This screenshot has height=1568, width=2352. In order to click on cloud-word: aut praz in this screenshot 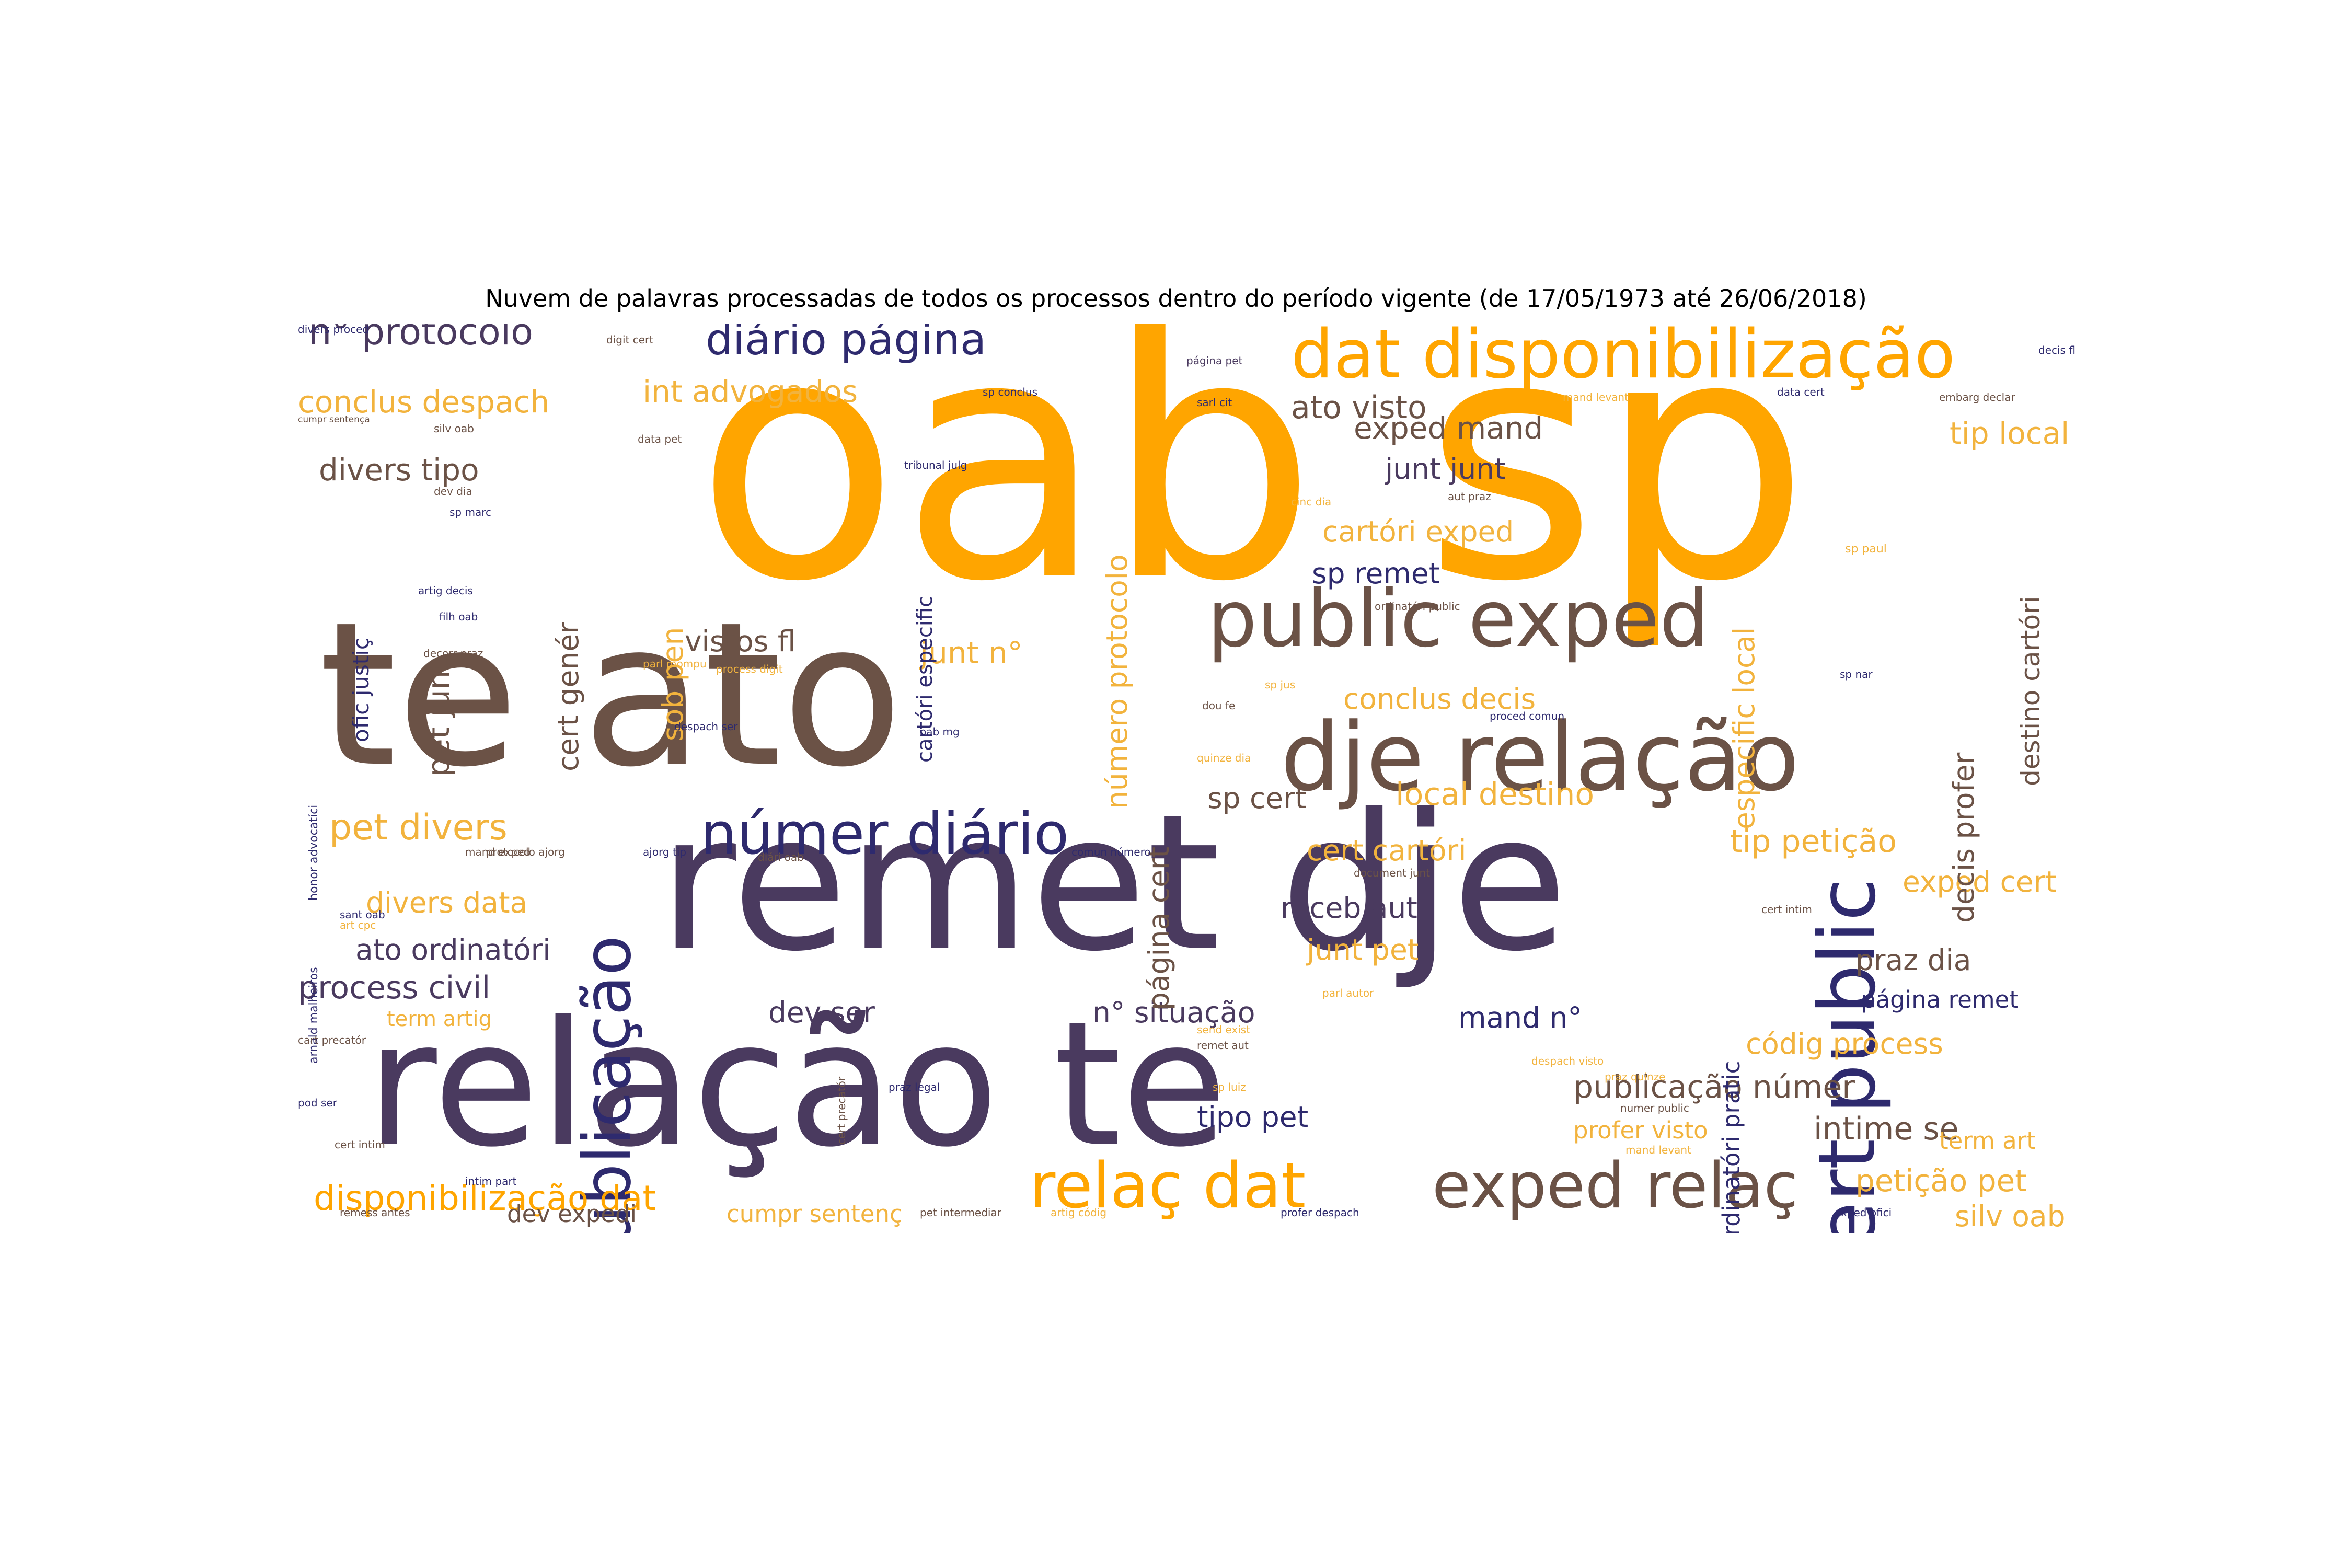, I will do `click(1469, 496)`.